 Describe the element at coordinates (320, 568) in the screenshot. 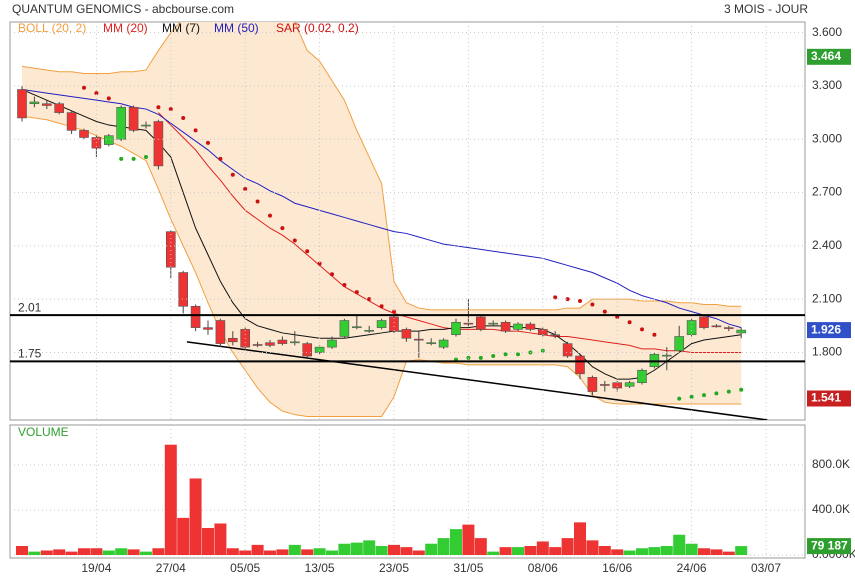

I see `x-tick-label: 13/05` at that location.